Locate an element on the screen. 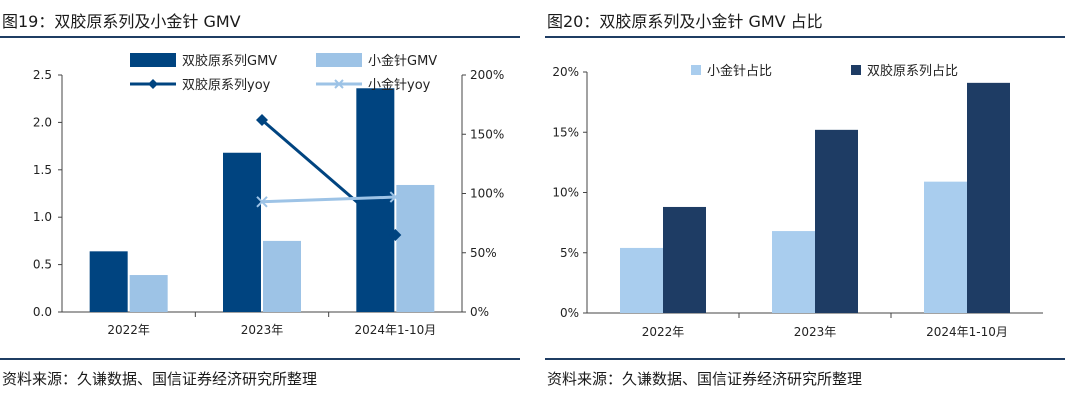  y2-tick-label: 100% is located at coordinates (487, 194).